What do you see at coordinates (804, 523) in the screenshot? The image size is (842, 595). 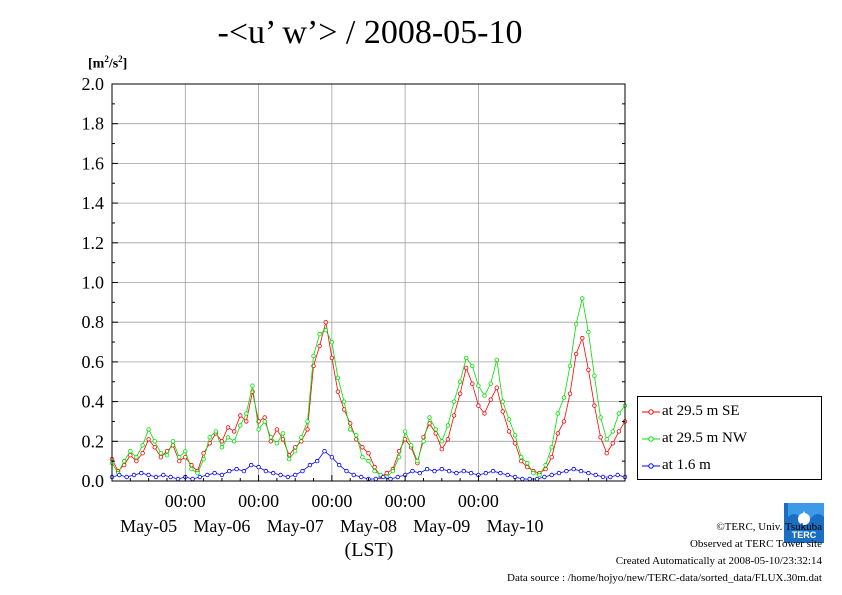 I see `terc-logo: TERC` at bounding box center [804, 523].